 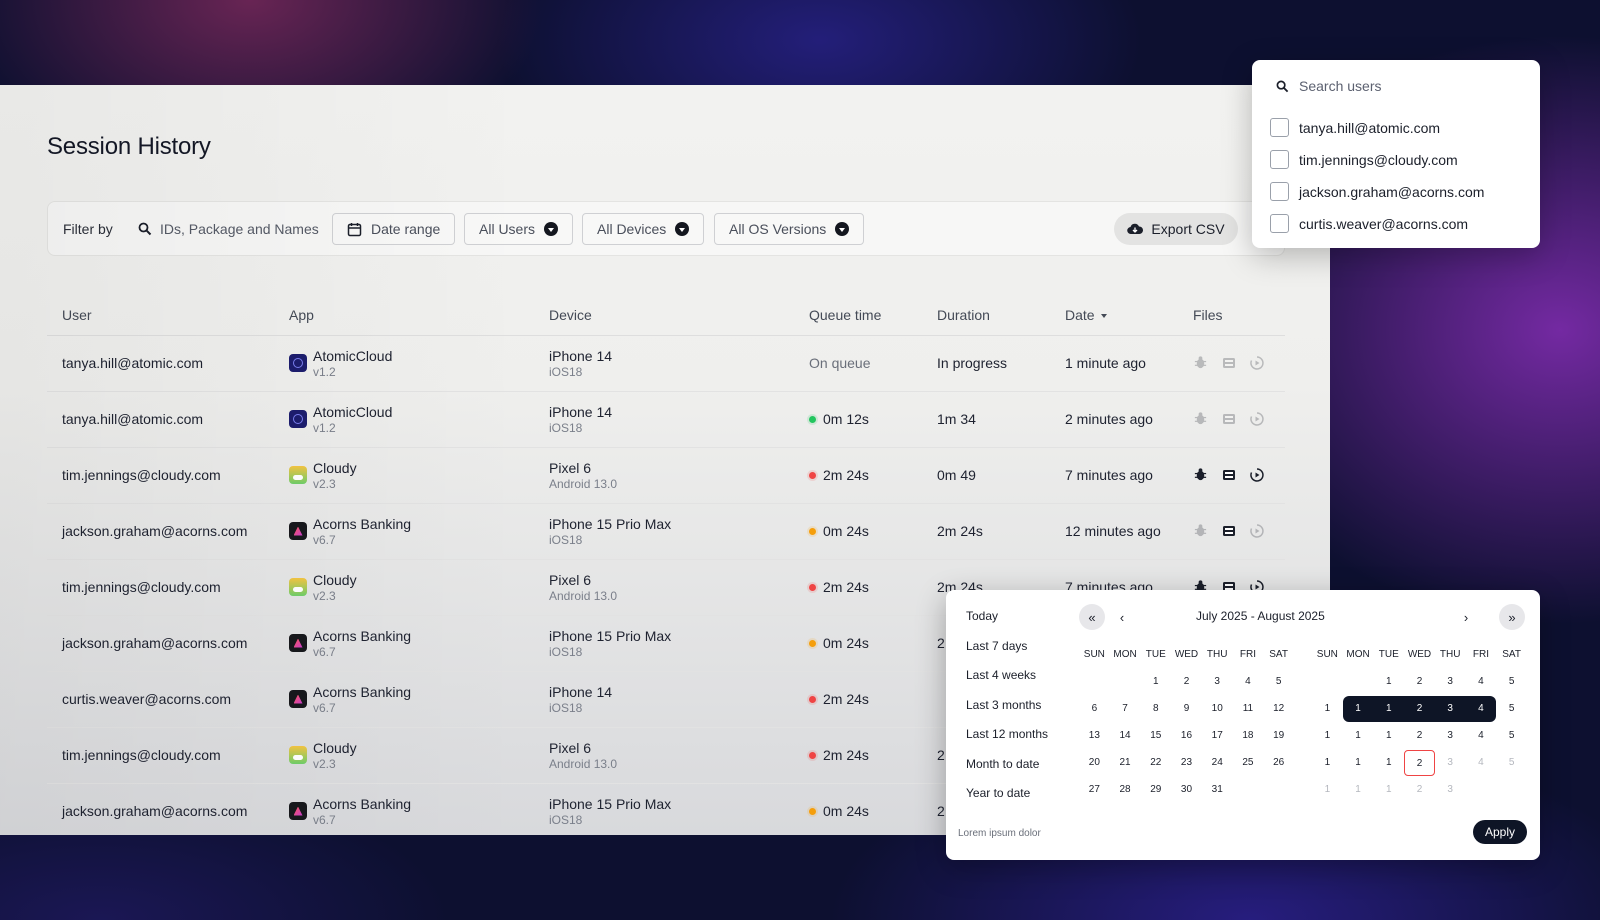 What do you see at coordinates (1217, 708) in the screenshot?
I see `calendar-day: 10` at bounding box center [1217, 708].